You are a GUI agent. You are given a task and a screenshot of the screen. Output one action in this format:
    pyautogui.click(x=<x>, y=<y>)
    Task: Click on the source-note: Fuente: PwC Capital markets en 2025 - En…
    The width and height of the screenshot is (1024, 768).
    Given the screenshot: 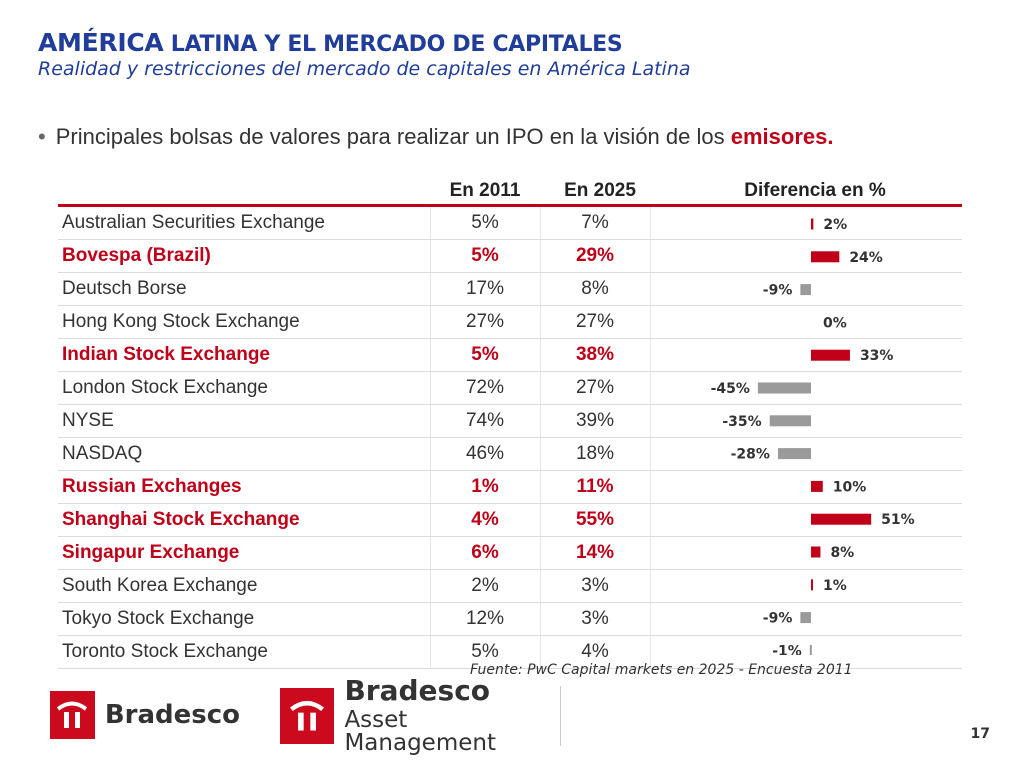 What is the action you would take?
    pyautogui.click(x=661, y=670)
    